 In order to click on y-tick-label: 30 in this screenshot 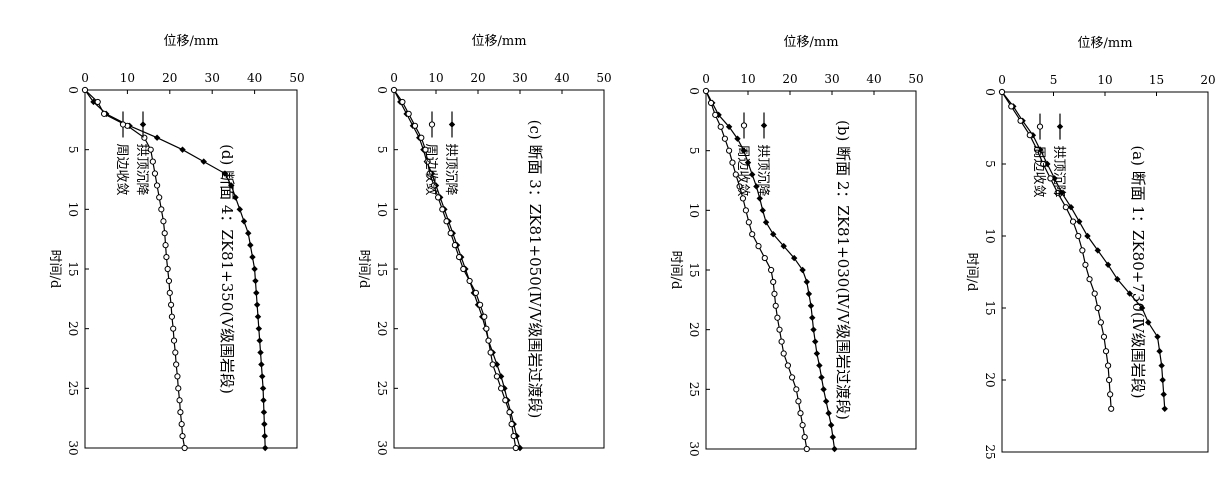, I will do `click(212, 78)`.